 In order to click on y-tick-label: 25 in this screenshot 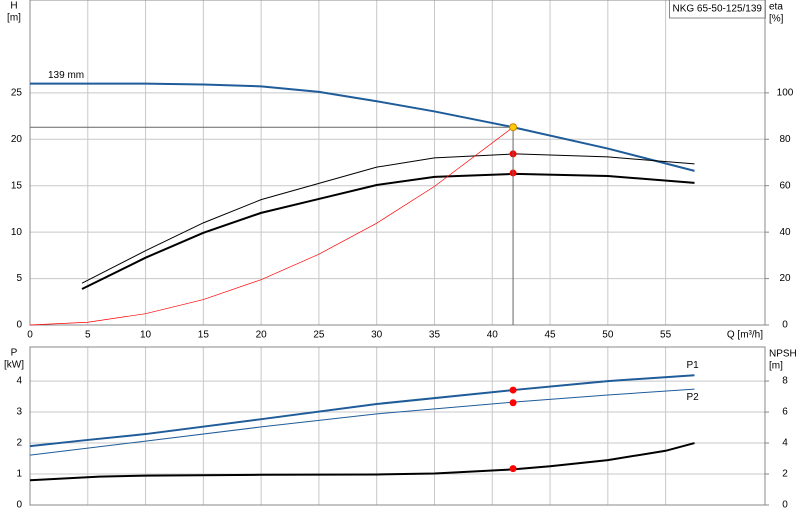, I will do `click(17, 92)`.